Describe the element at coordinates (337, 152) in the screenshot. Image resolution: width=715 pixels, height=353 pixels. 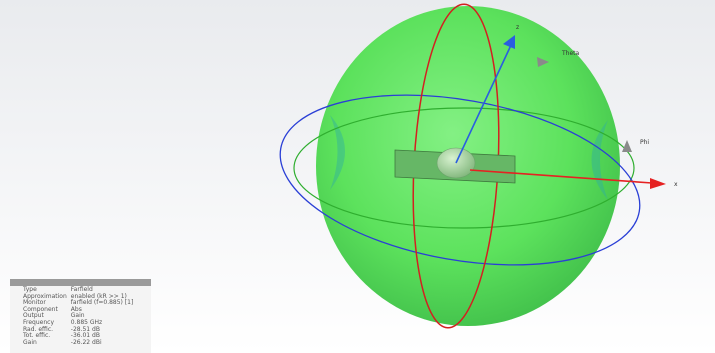
I see `pattern-indent-left` at that location.